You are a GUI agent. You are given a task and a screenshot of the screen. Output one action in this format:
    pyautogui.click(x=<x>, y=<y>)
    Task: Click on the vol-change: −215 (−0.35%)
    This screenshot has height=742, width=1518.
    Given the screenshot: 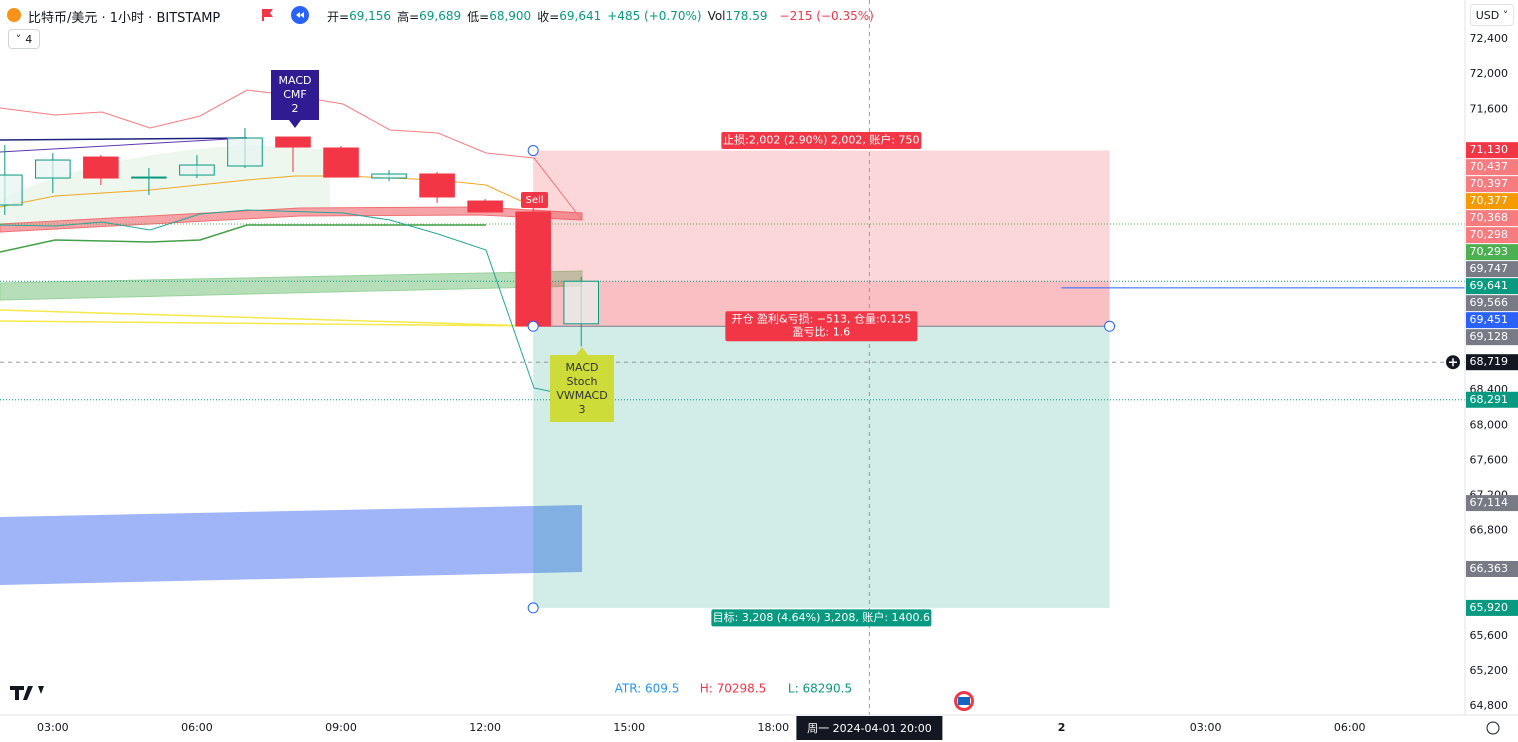 What is the action you would take?
    pyautogui.click(x=826, y=16)
    